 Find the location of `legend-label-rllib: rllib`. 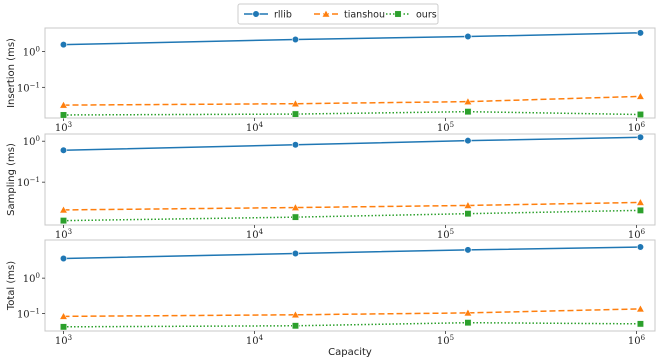

legend-label-rllib: rllib is located at coordinates (283, 15).